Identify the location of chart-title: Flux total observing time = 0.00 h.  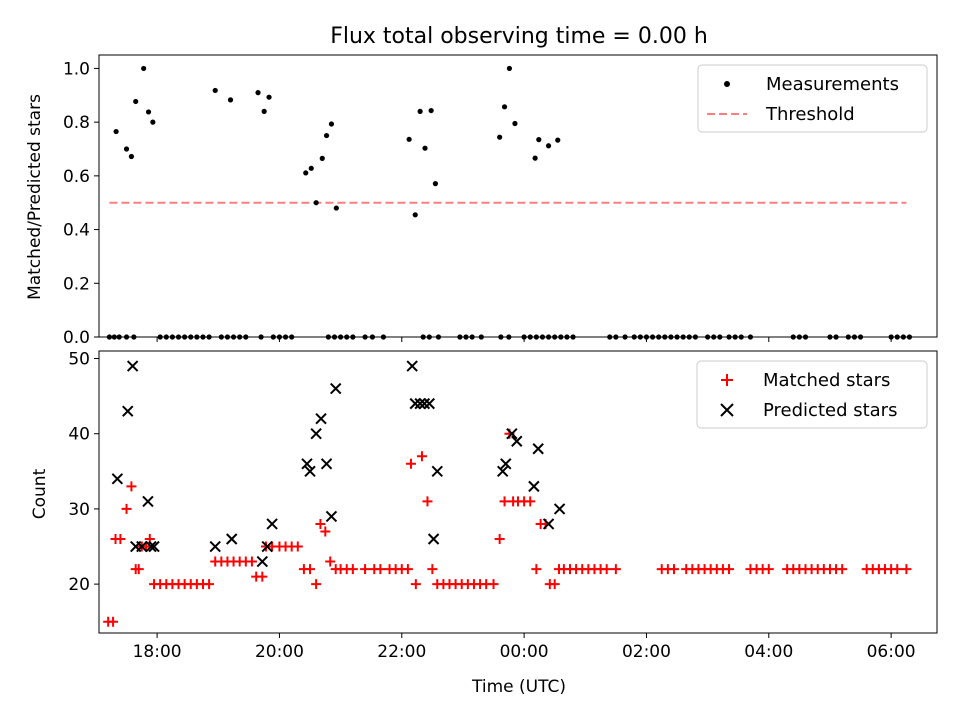
(519, 36).